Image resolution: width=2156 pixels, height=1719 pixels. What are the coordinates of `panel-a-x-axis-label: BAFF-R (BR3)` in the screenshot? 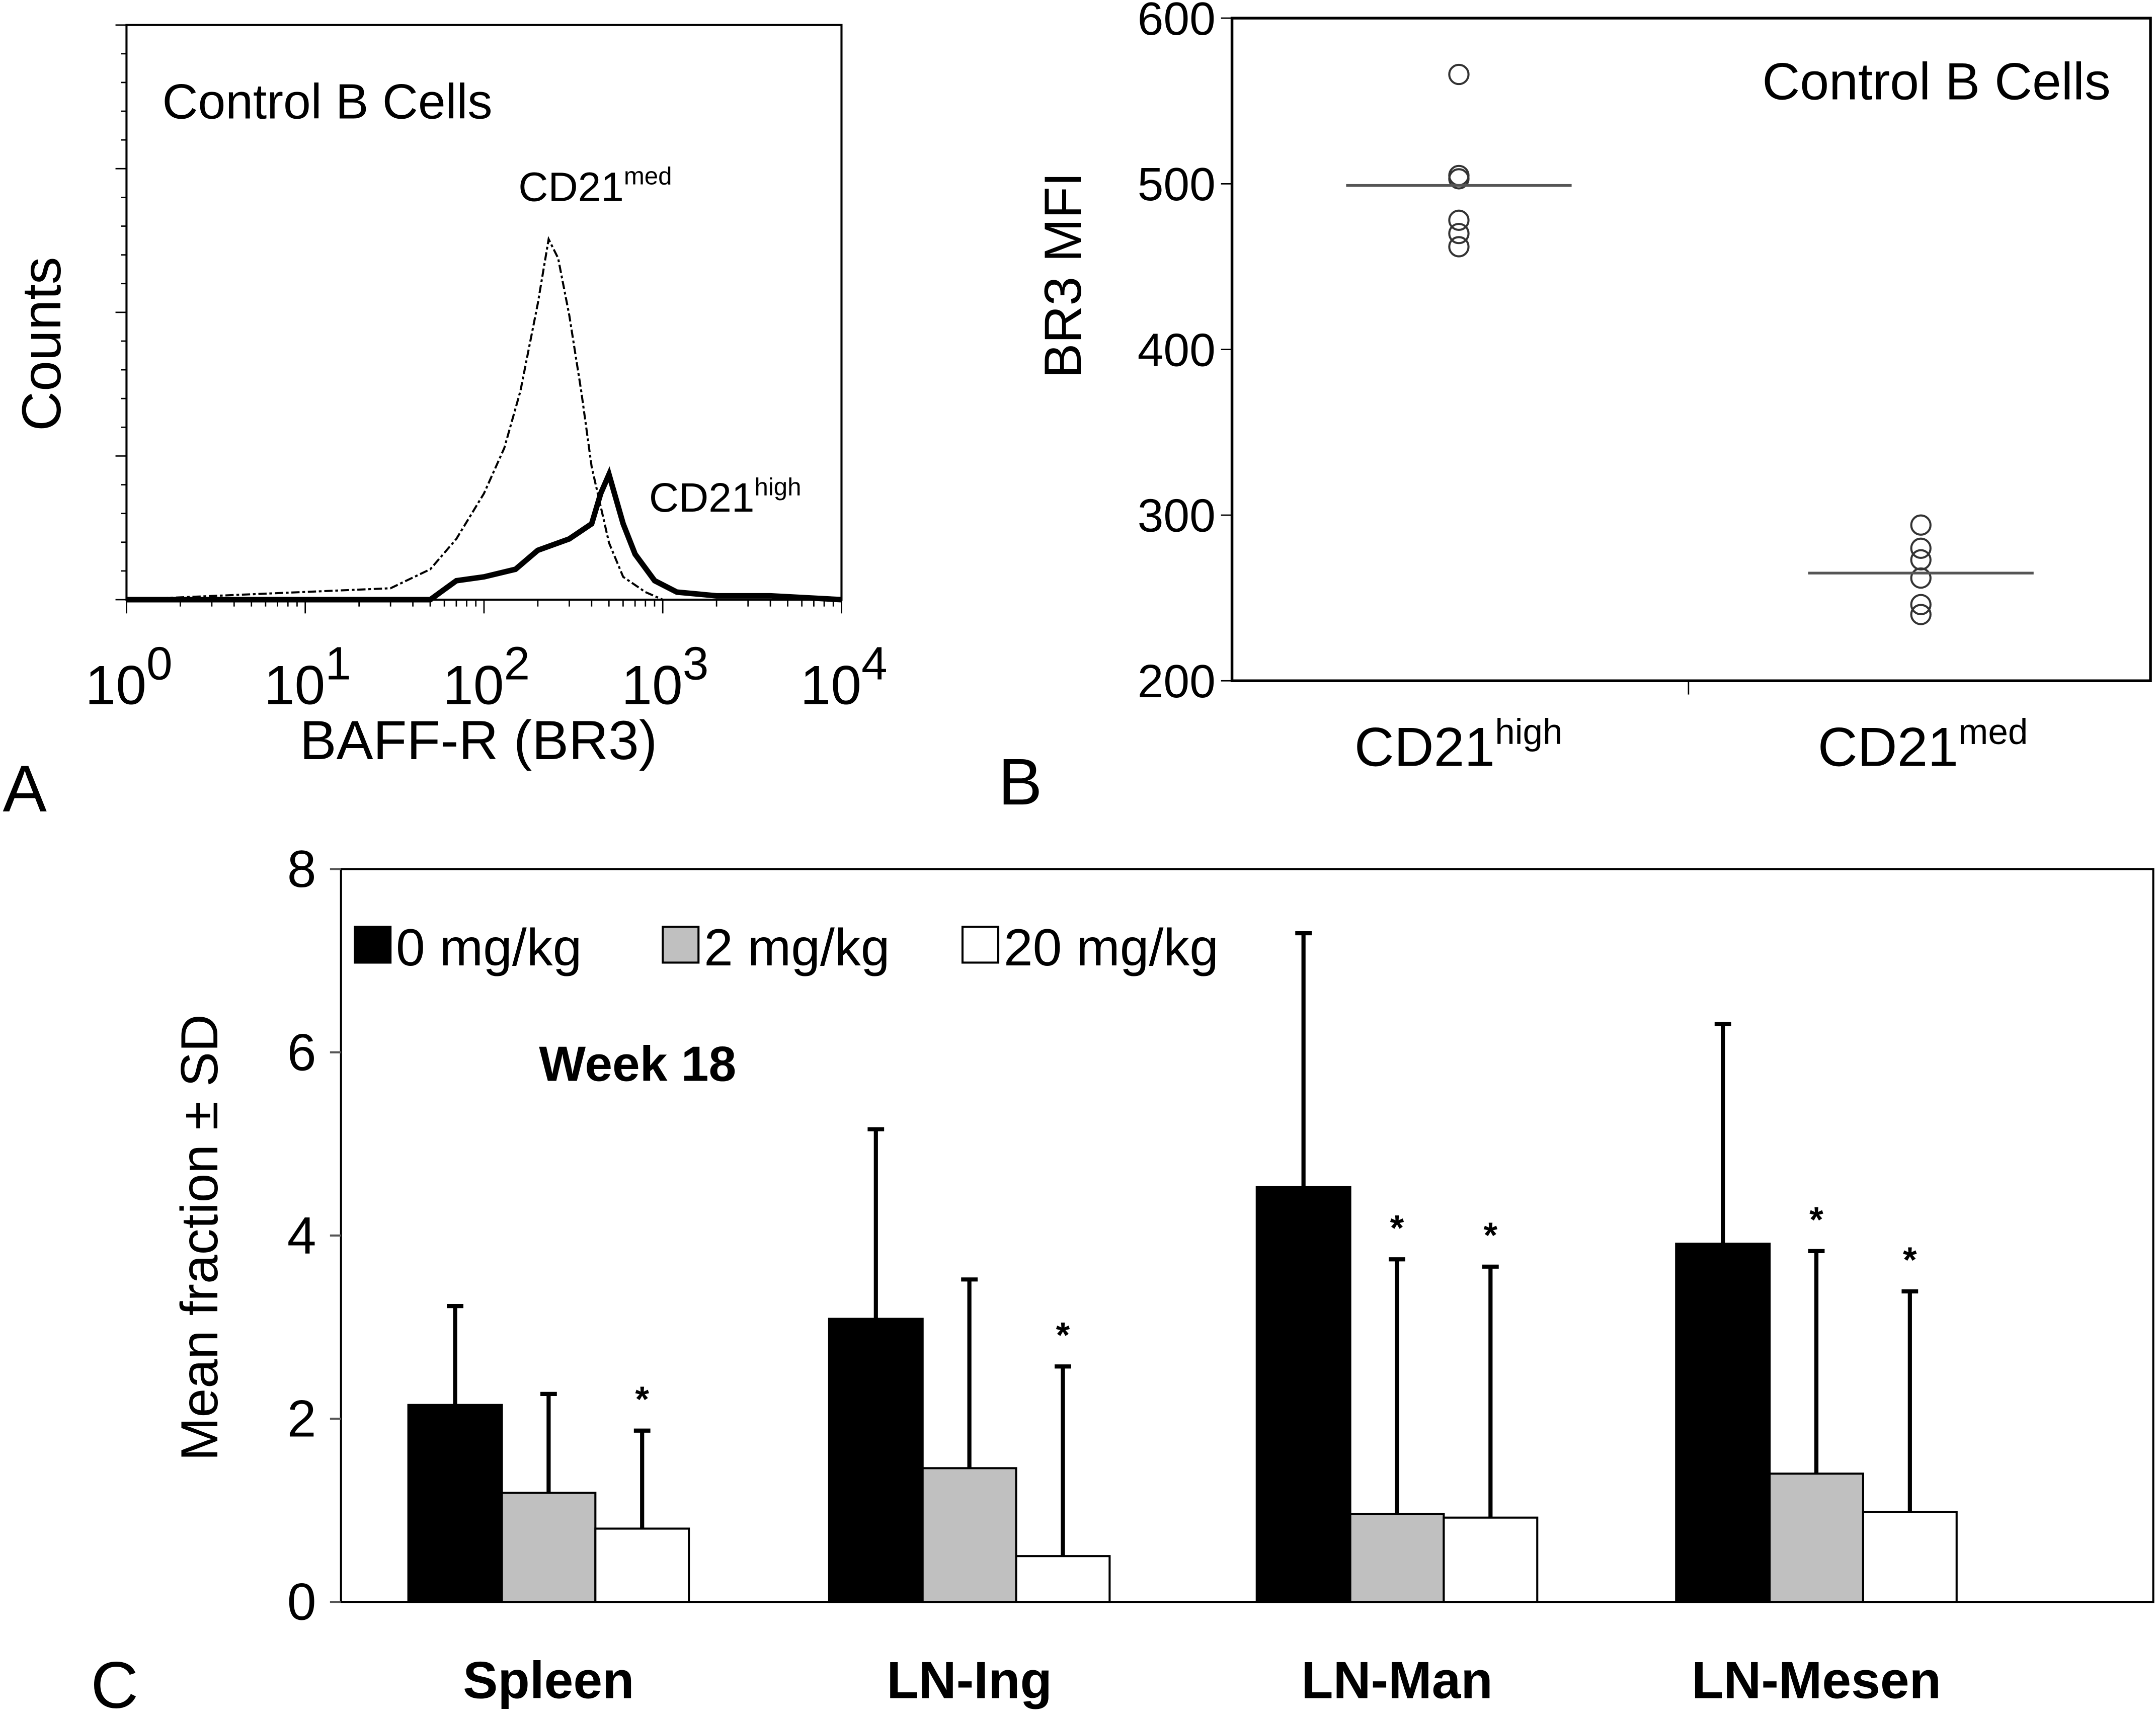 It's located at (478, 740).